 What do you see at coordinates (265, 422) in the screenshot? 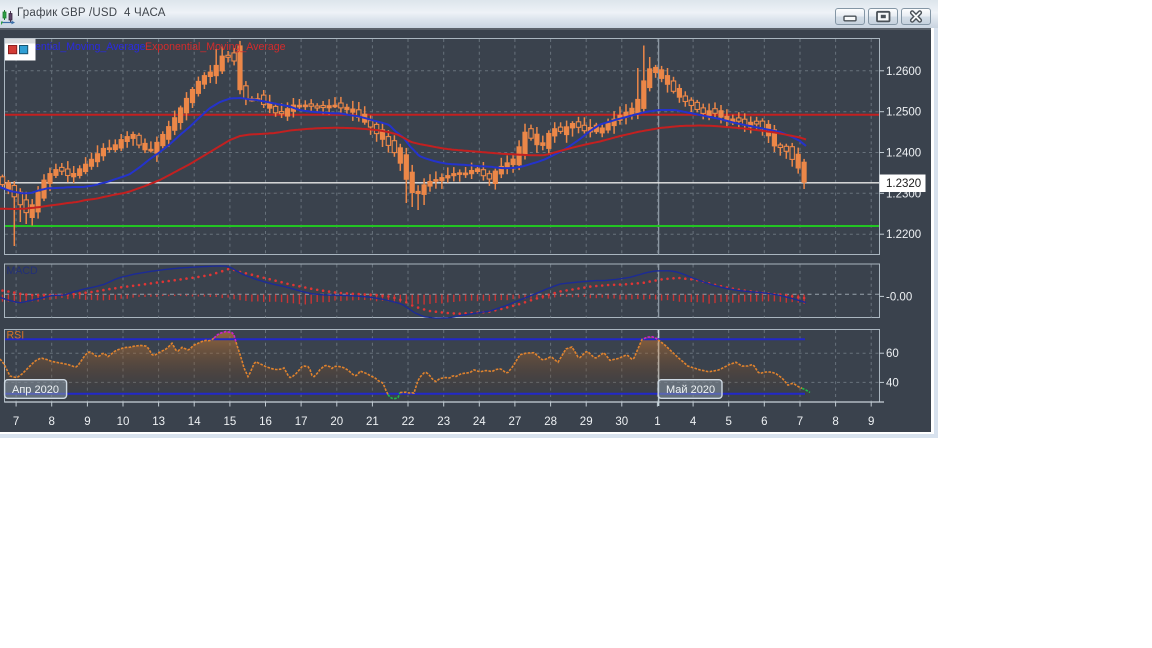
I see `svg-text: 16` at bounding box center [265, 422].